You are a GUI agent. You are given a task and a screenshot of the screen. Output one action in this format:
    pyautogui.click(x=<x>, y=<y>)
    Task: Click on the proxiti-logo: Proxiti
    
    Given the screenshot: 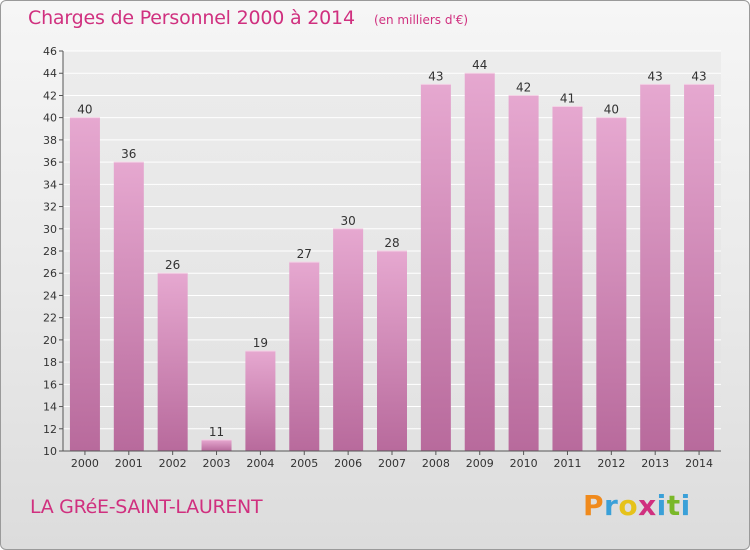 What is the action you would take?
    pyautogui.click(x=637, y=505)
    